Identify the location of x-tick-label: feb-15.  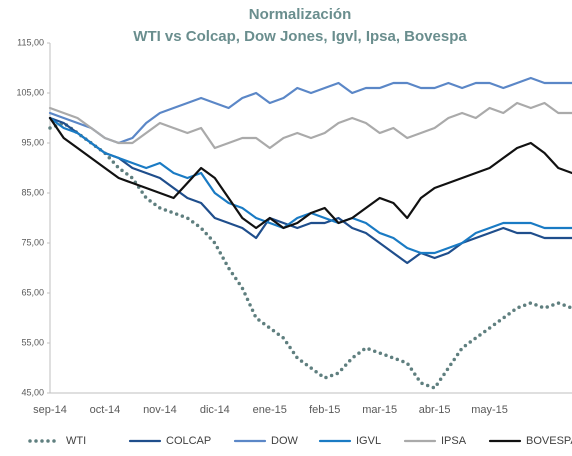
(324, 410).